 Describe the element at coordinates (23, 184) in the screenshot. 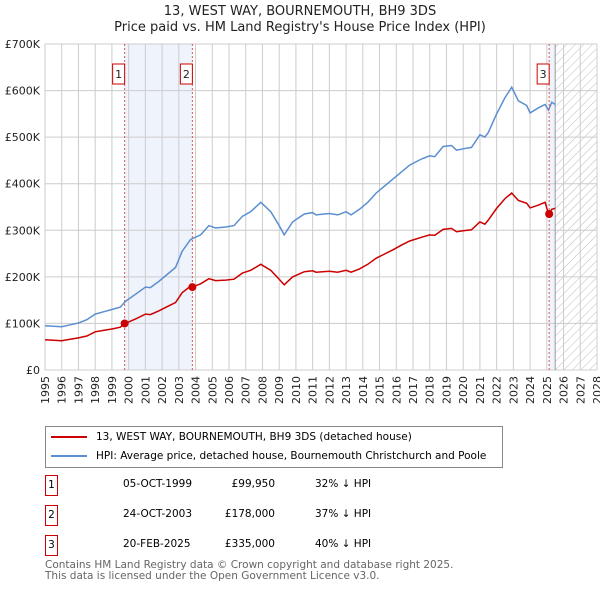

I see `y-tick-label: £400K` at that location.